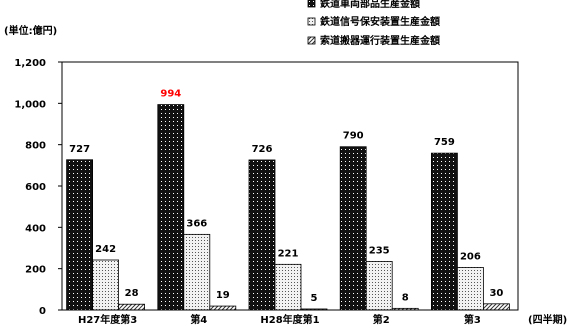 Image resolution: width=578 pixels, height=329 pixels. Describe the element at coordinates (379, 250) in the screenshot. I see `data-label: 235` at that location.